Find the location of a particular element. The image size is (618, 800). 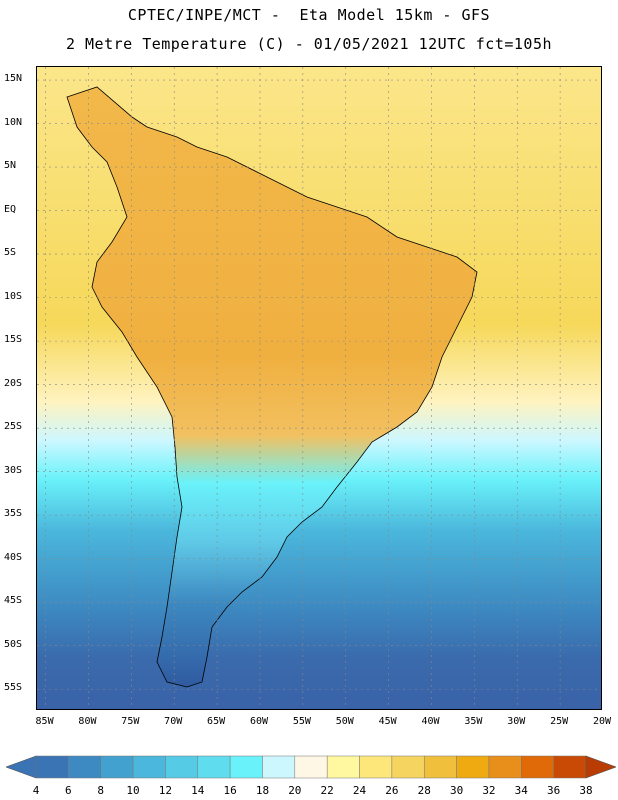

legend-tick-label: 20 is located at coordinates (295, 790).